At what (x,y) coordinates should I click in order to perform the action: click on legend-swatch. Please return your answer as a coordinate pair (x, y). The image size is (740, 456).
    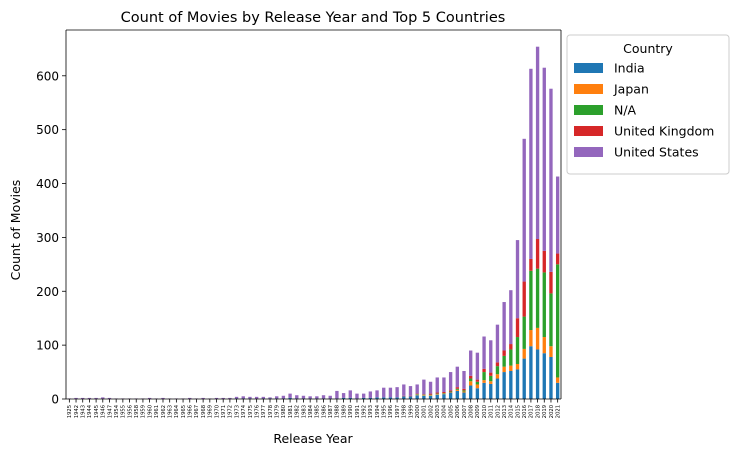
    Looking at the image, I should click on (588, 68).